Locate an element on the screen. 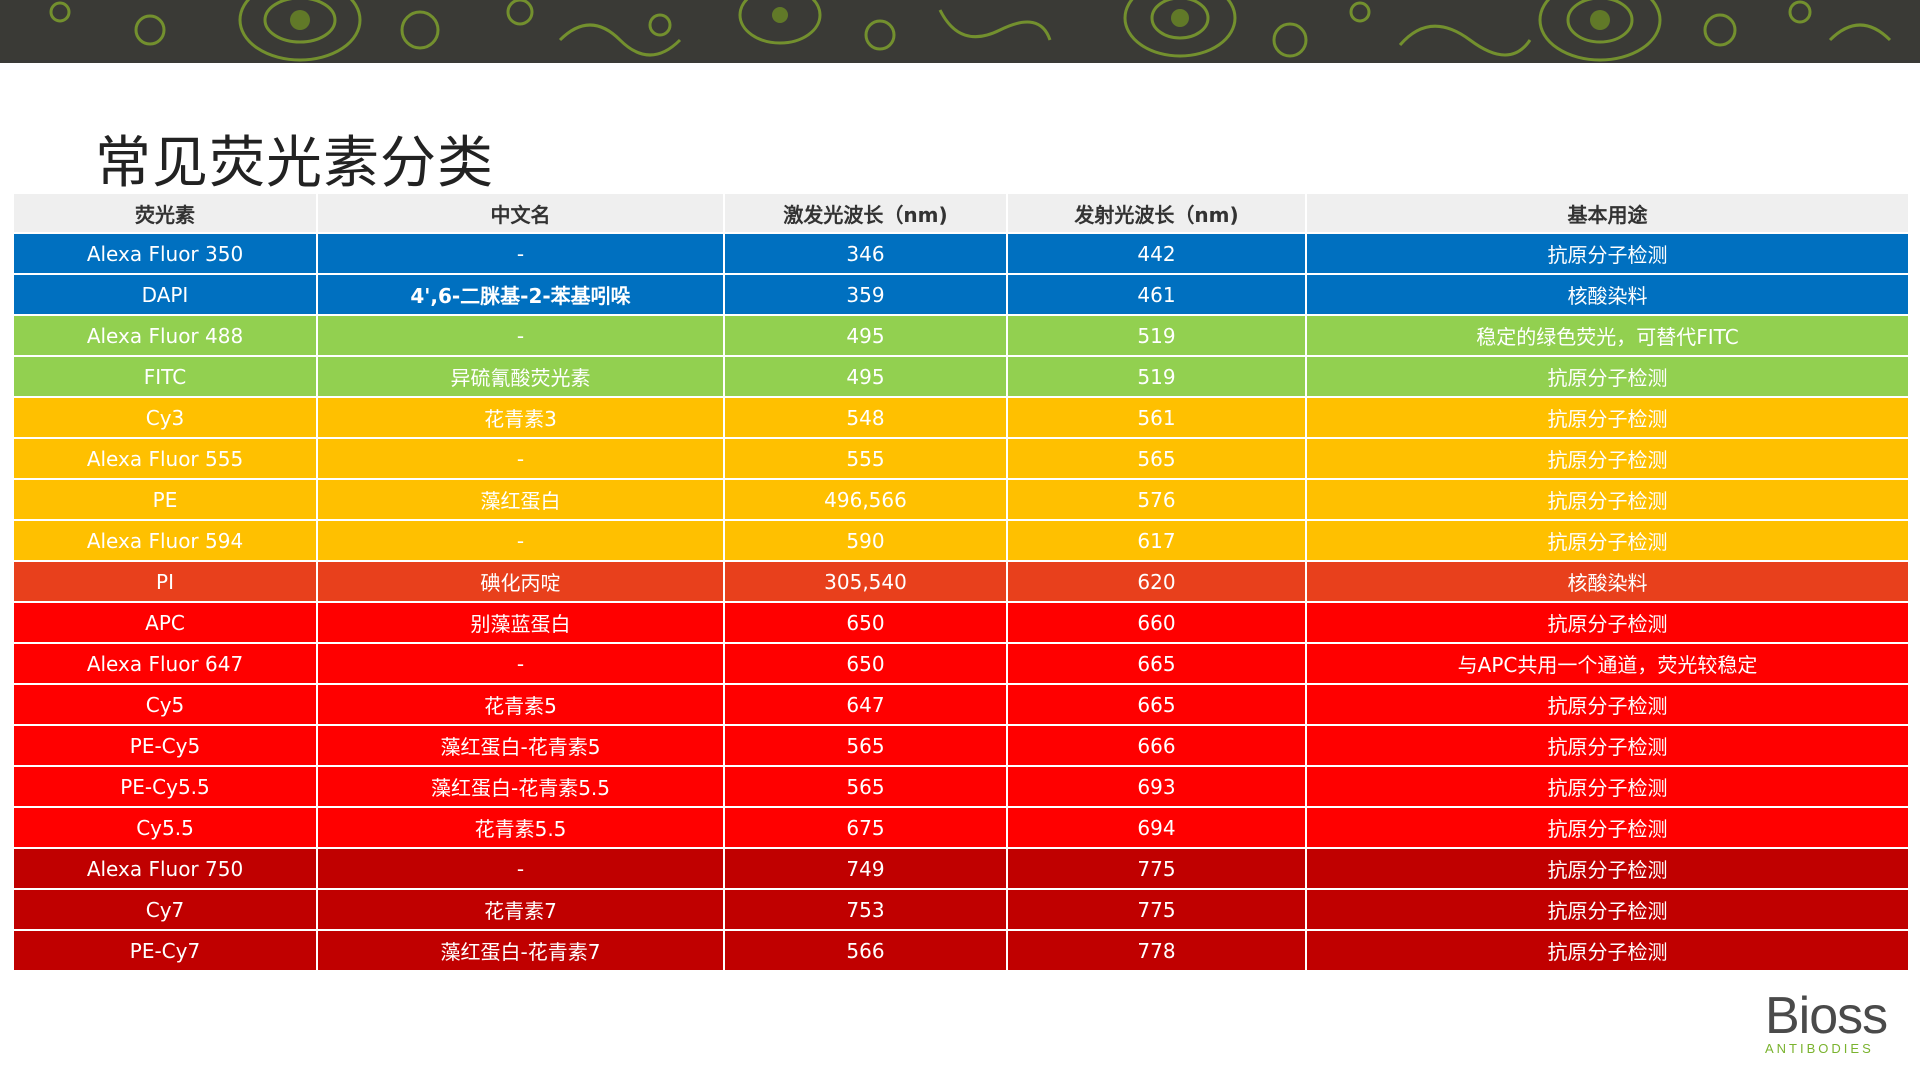  cell-fluorophore: Cy7 is located at coordinates (165, 909).